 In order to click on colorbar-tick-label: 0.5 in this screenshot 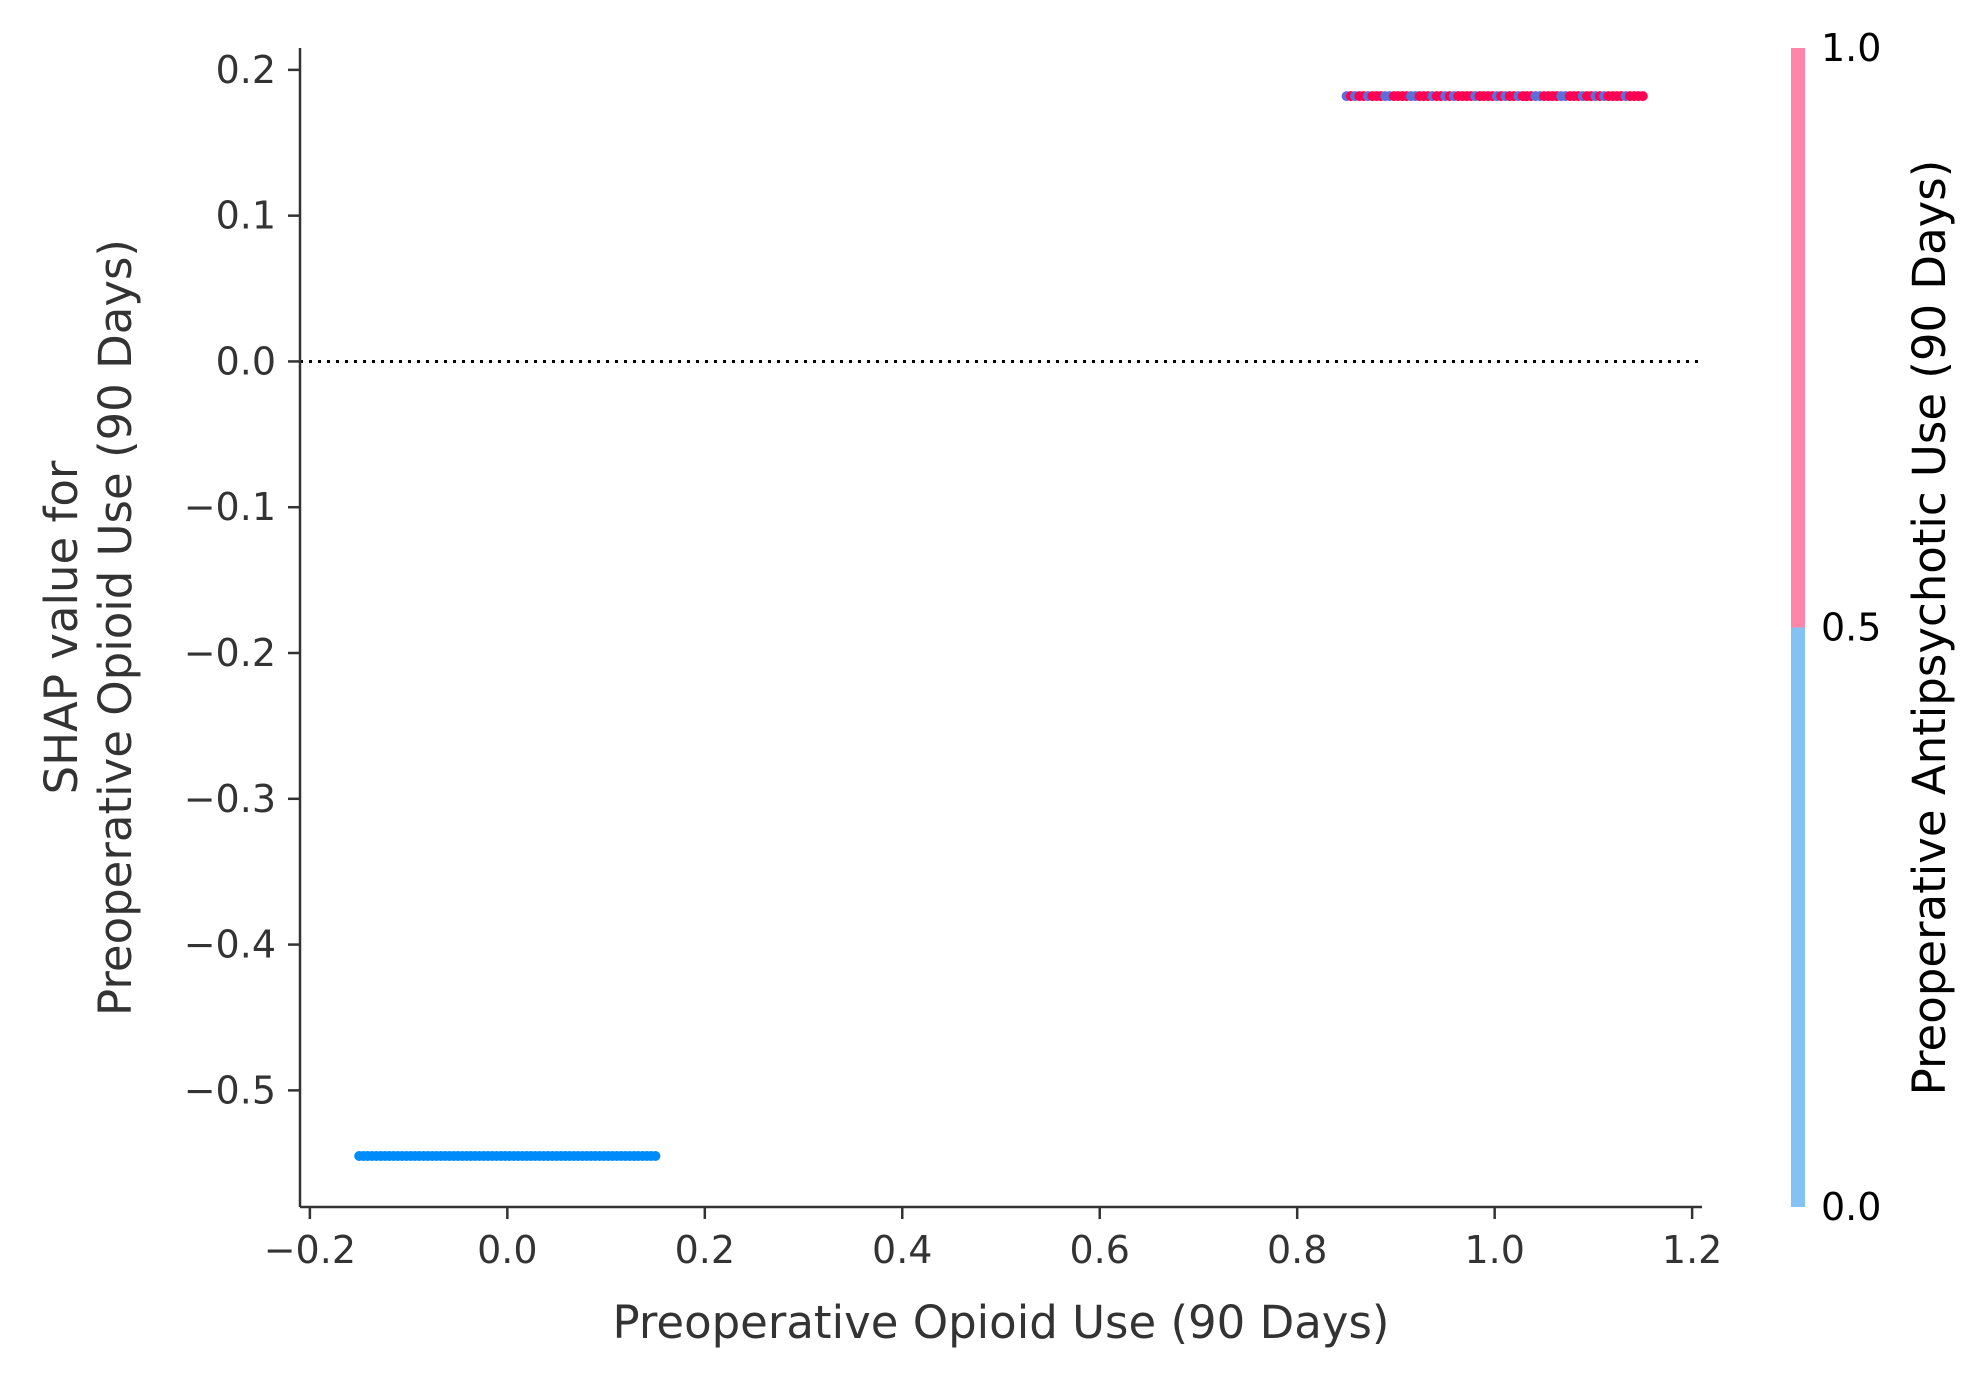, I will do `click(1851, 628)`.